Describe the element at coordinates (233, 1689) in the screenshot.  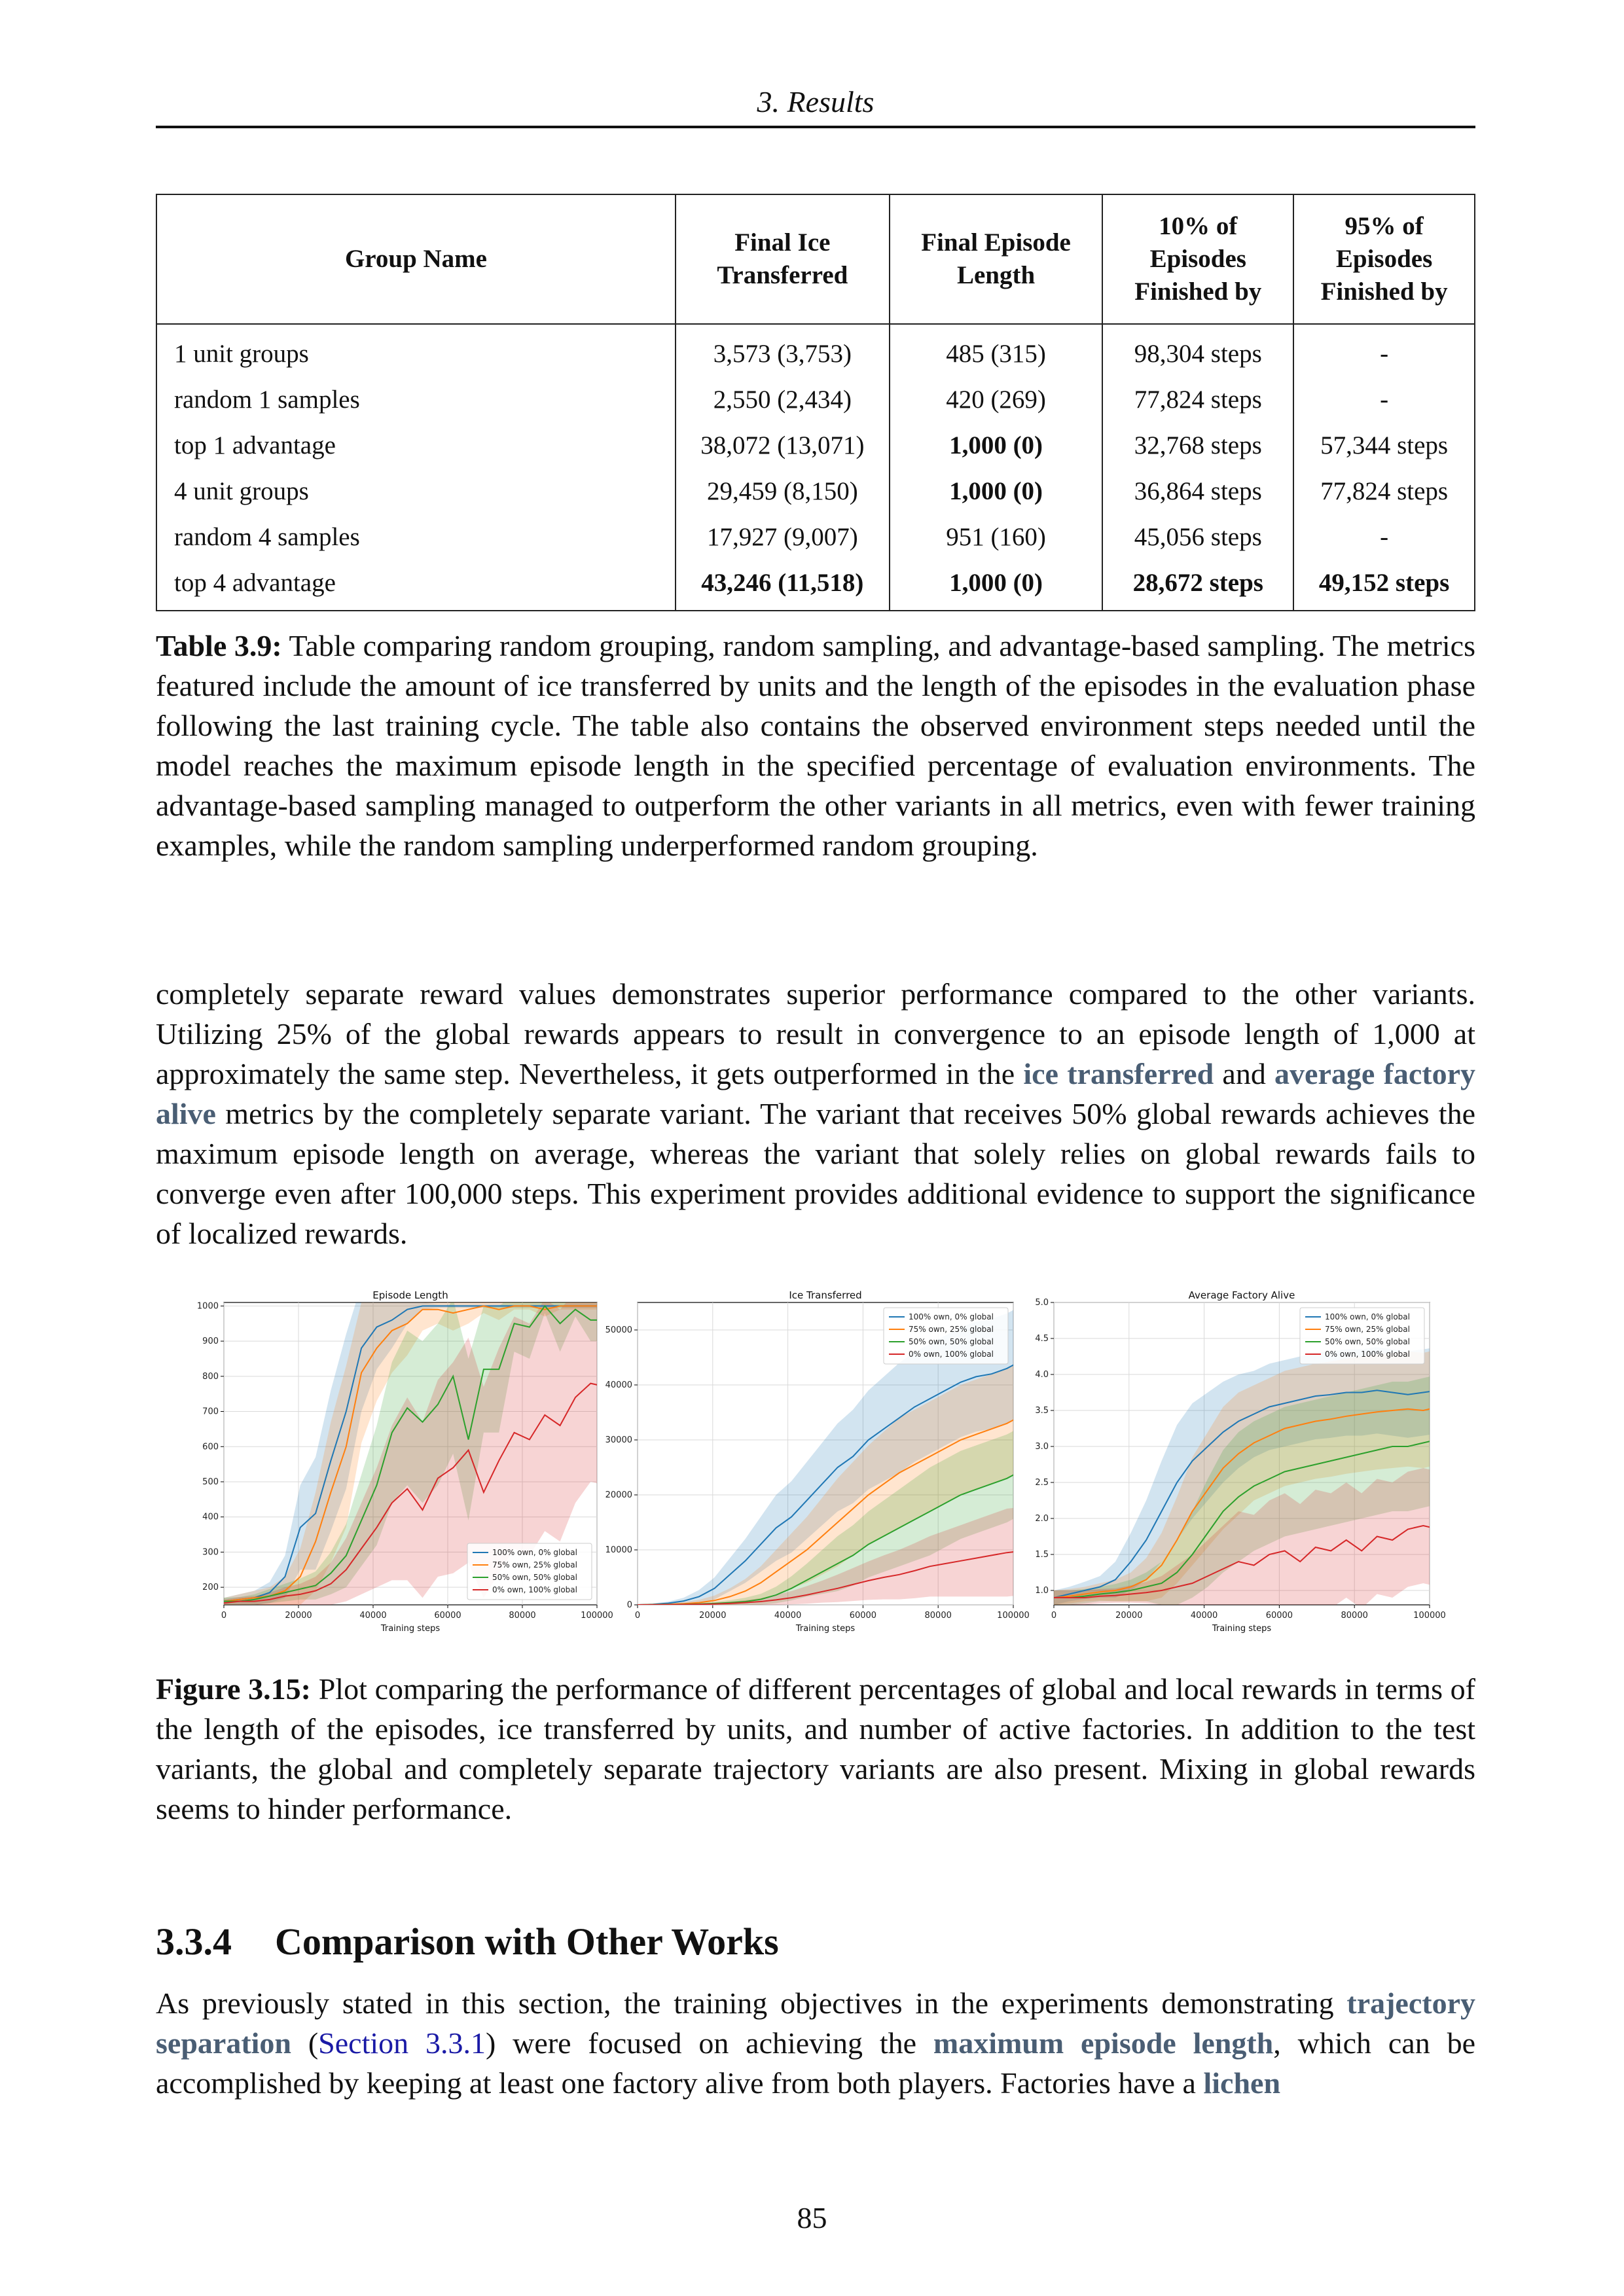
I see `figure-caption-label: Figure 3.15:` at that location.